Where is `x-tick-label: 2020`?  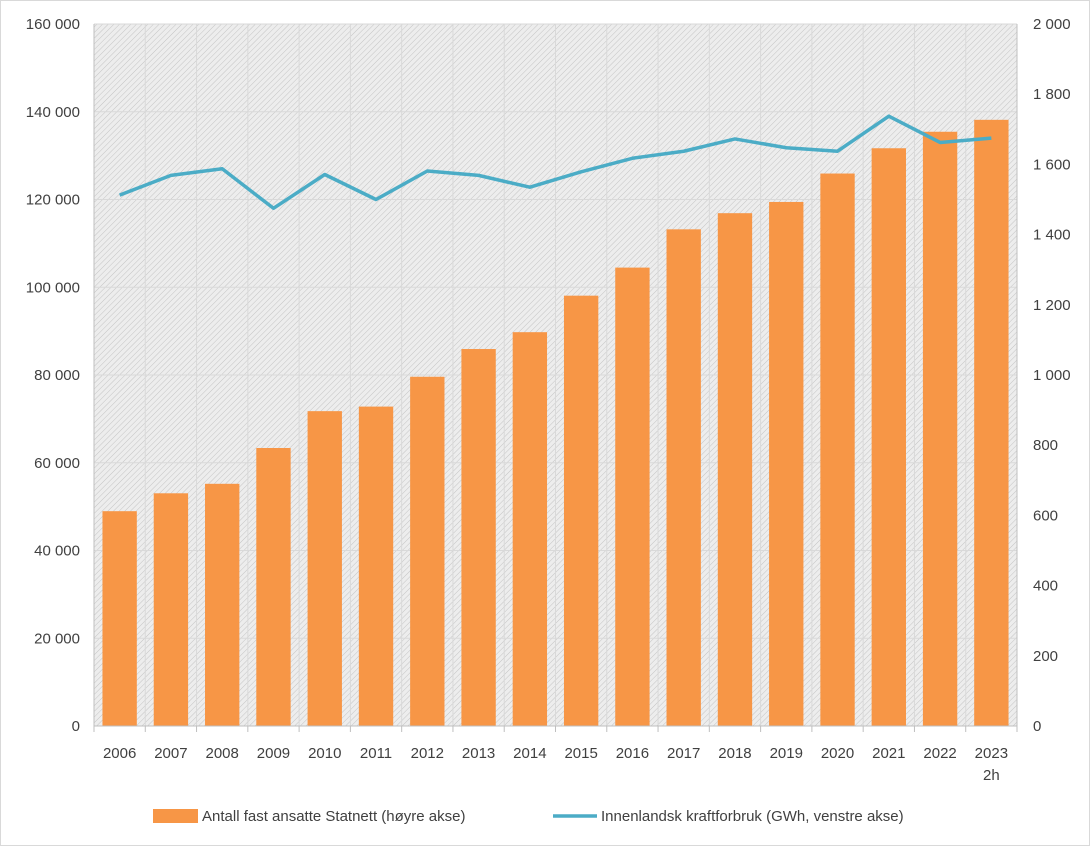
x-tick-label: 2020 is located at coordinates (837, 753).